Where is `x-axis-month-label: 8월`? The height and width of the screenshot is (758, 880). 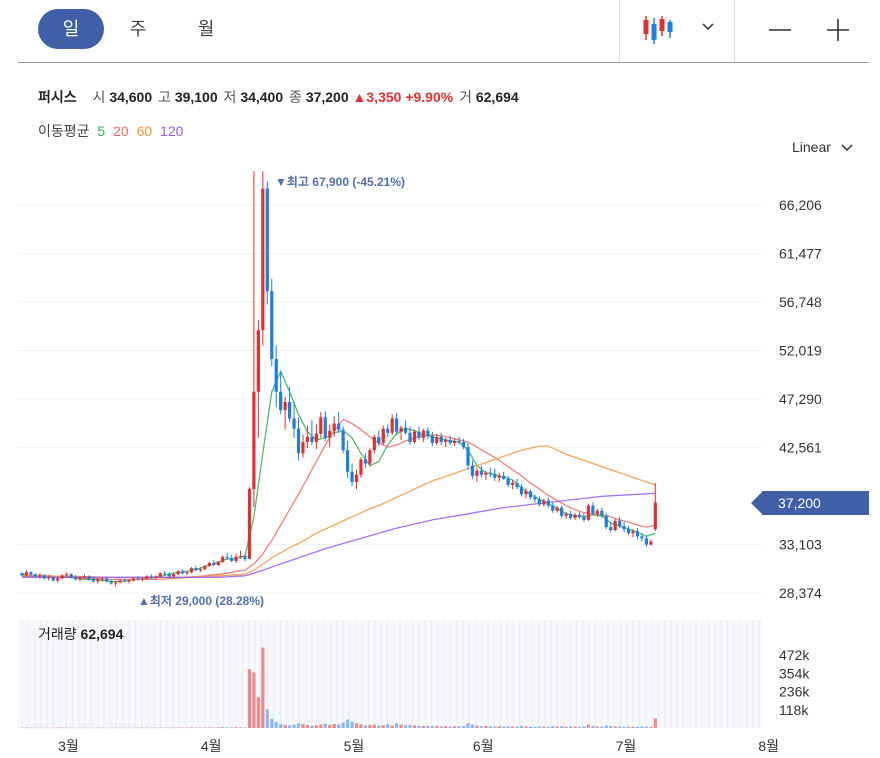
x-axis-month-label: 8월 is located at coordinates (768, 746).